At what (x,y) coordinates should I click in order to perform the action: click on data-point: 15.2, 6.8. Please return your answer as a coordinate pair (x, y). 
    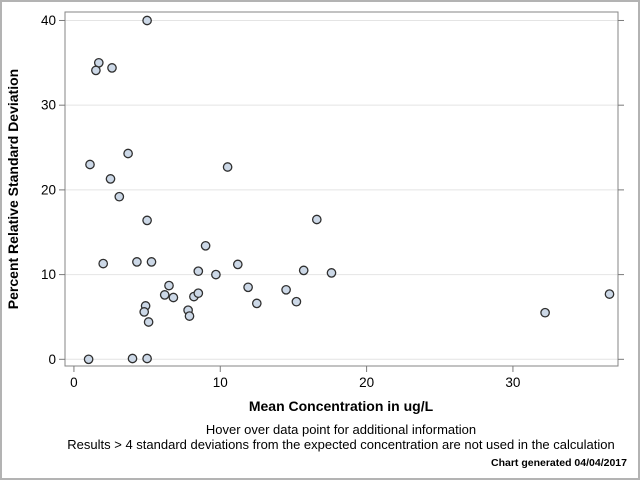
    Looking at the image, I should click on (296, 301).